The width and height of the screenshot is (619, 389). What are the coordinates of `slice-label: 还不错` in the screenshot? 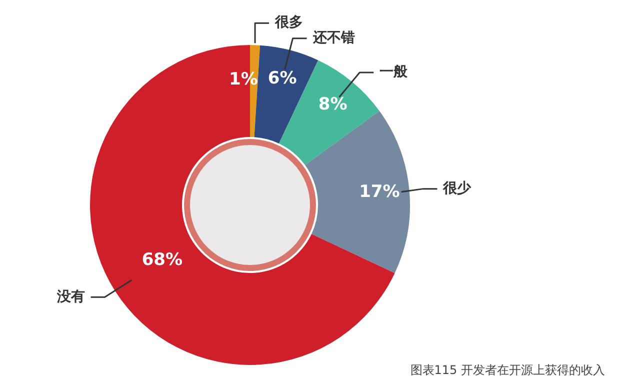 It's located at (333, 38).